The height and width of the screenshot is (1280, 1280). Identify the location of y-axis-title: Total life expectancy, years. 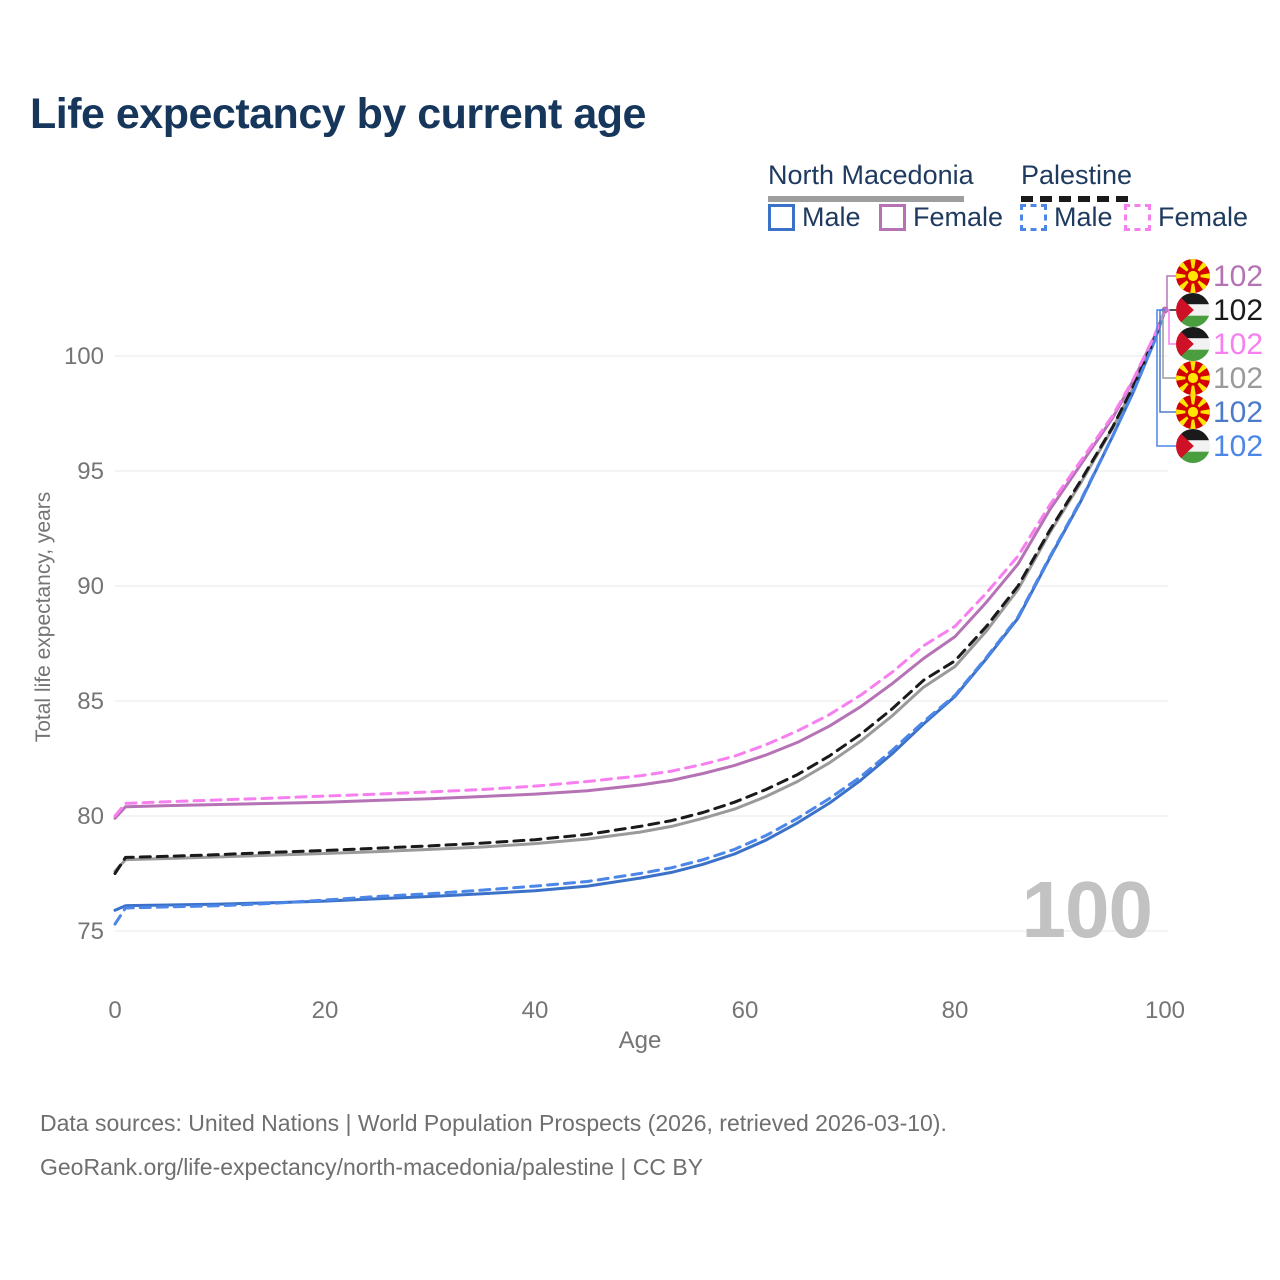
(43, 617).